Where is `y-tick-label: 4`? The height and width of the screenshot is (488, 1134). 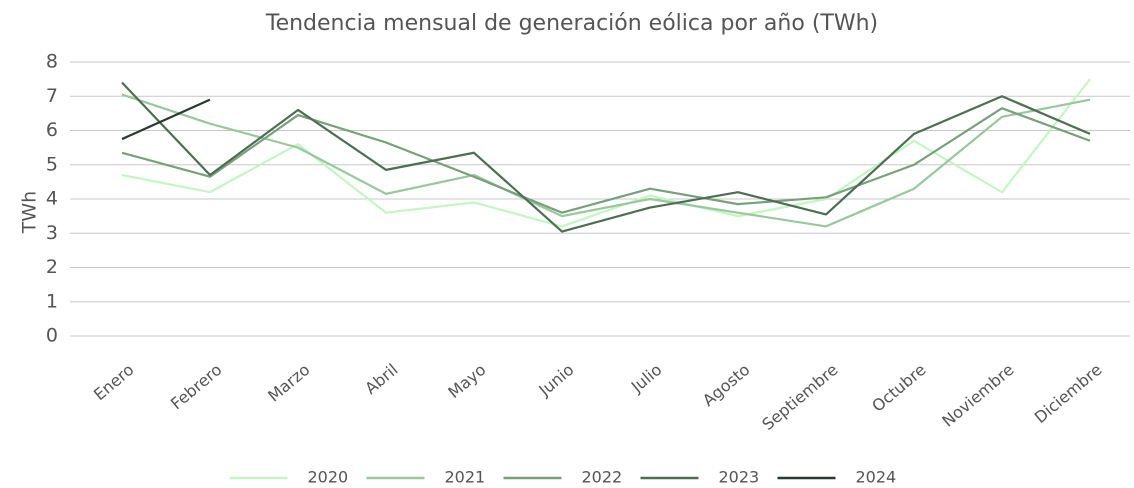 y-tick-label: 4 is located at coordinates (52, 199).